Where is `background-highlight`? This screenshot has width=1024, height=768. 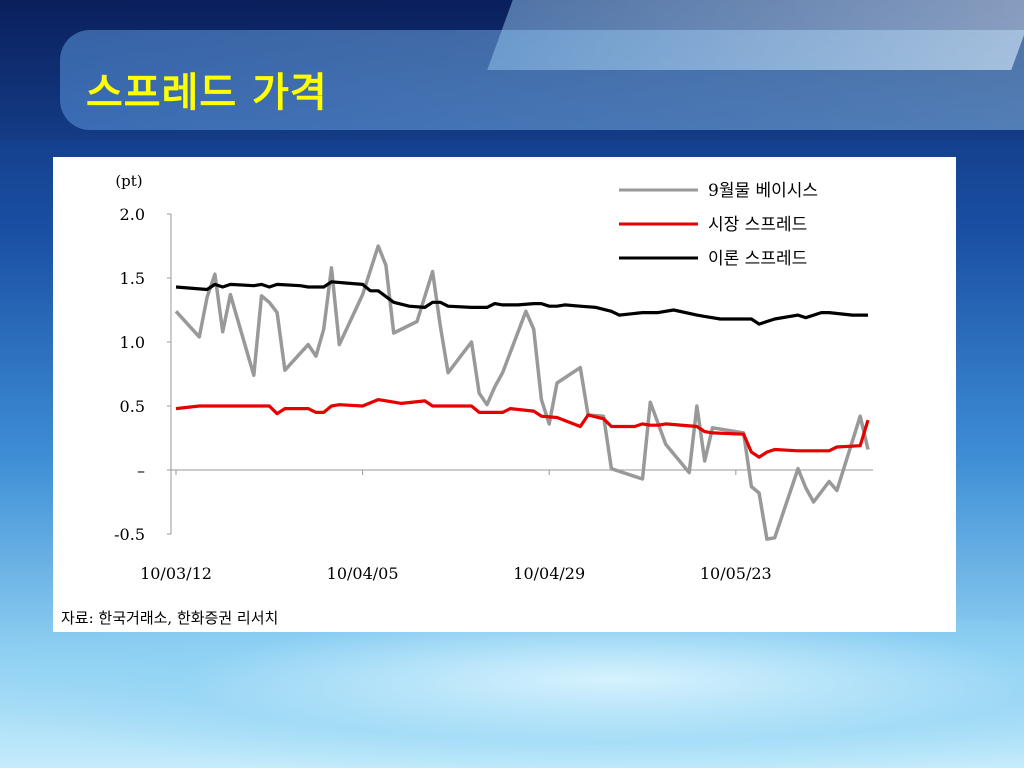
background-highlight is located at coordinates (755, 35).